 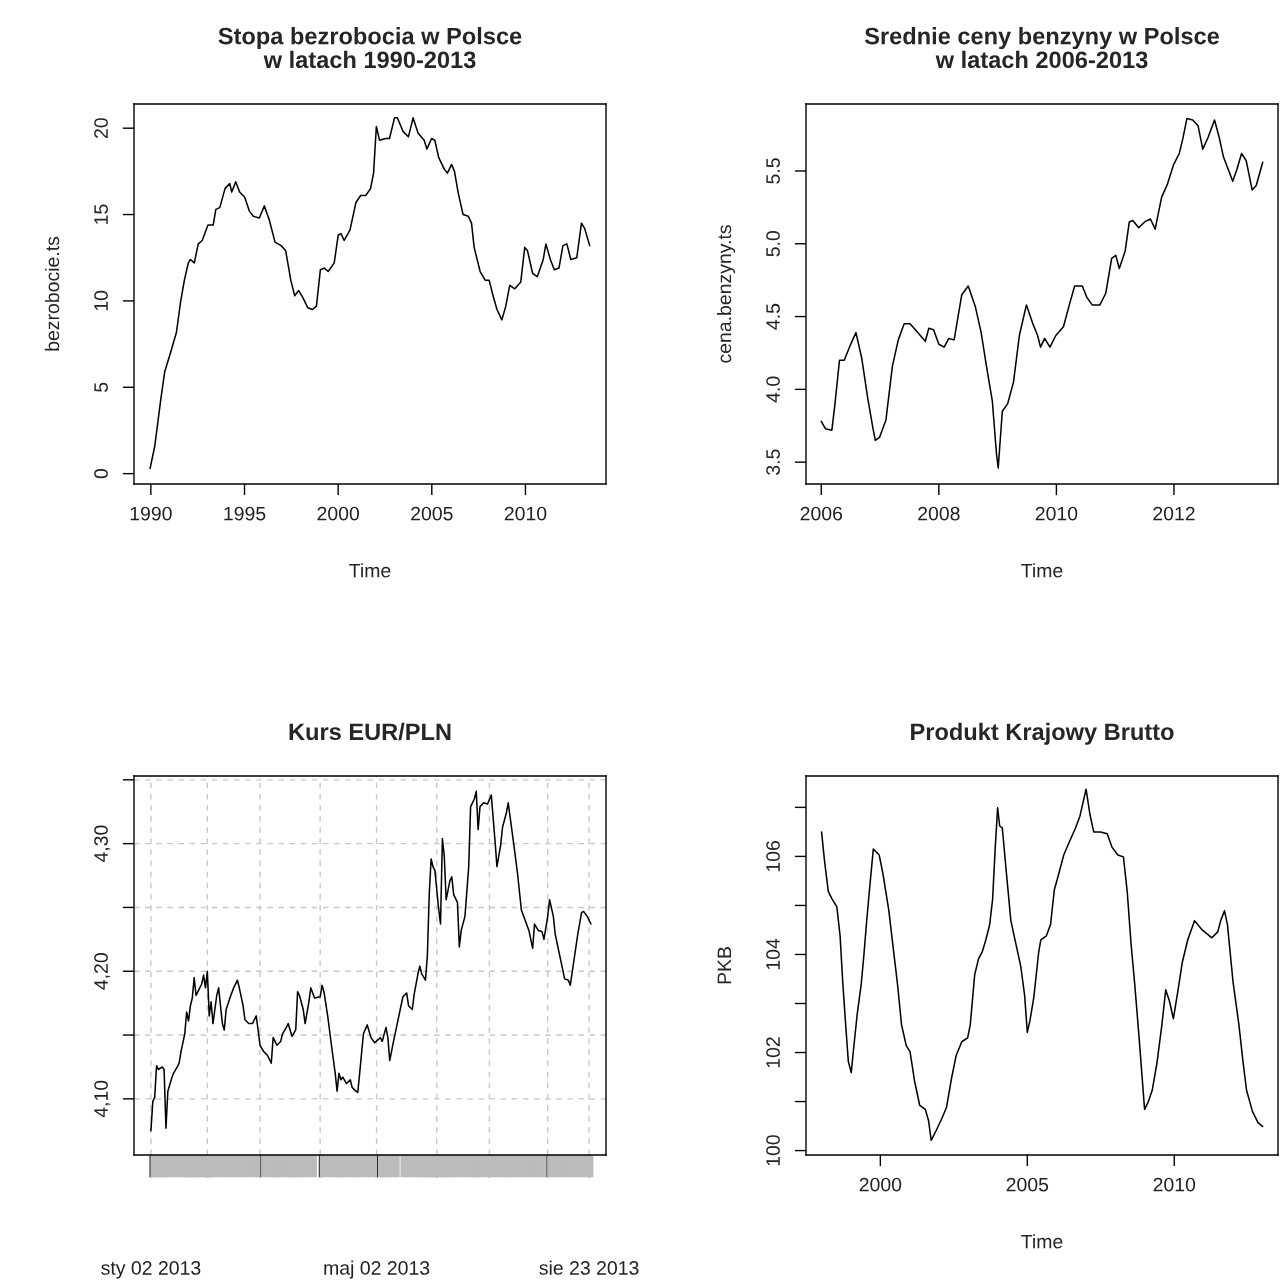 What do you see at coordinates (773, 462) in the screenshot?
I see `y-tick-label: 3.5` at bounding box center [773, 462].